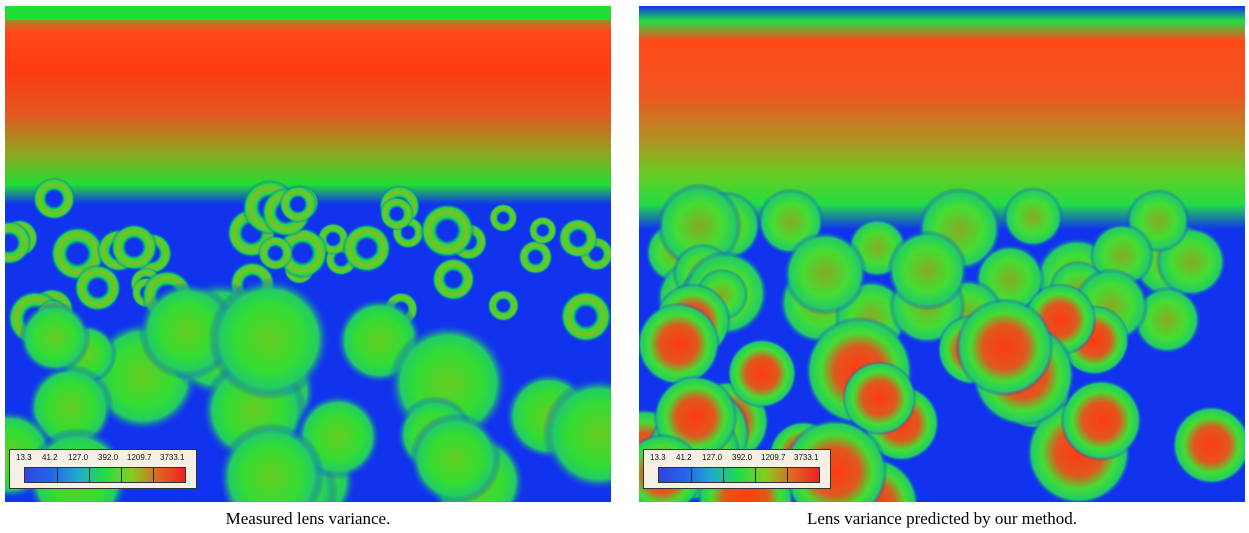  What do you see at coordinates (308, 518) in the screenshot?
I see `caption-measured: Measured lens variance.` at bounding box center [308, 518].